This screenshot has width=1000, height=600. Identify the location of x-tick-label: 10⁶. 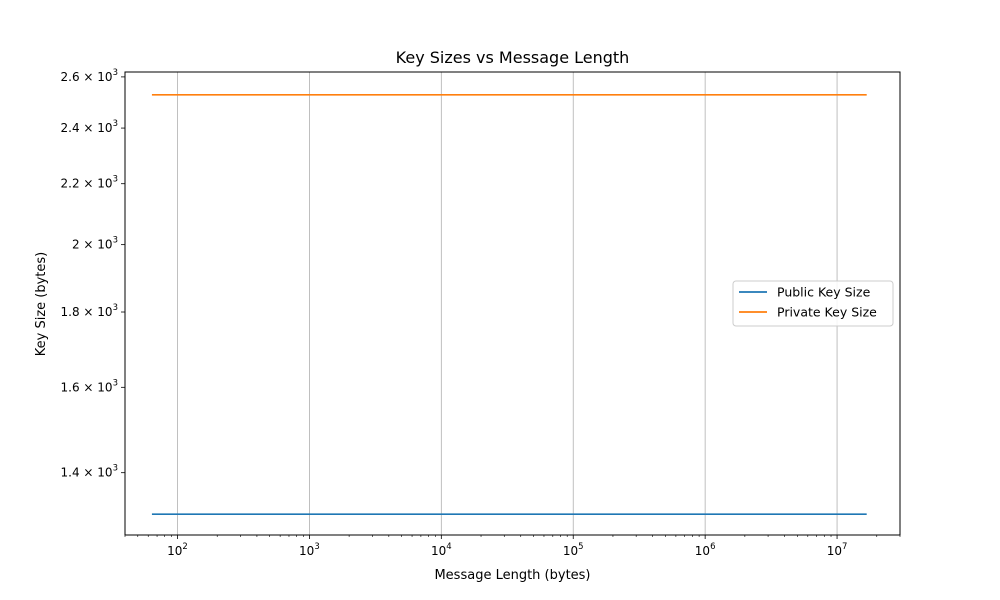
(705, 550).